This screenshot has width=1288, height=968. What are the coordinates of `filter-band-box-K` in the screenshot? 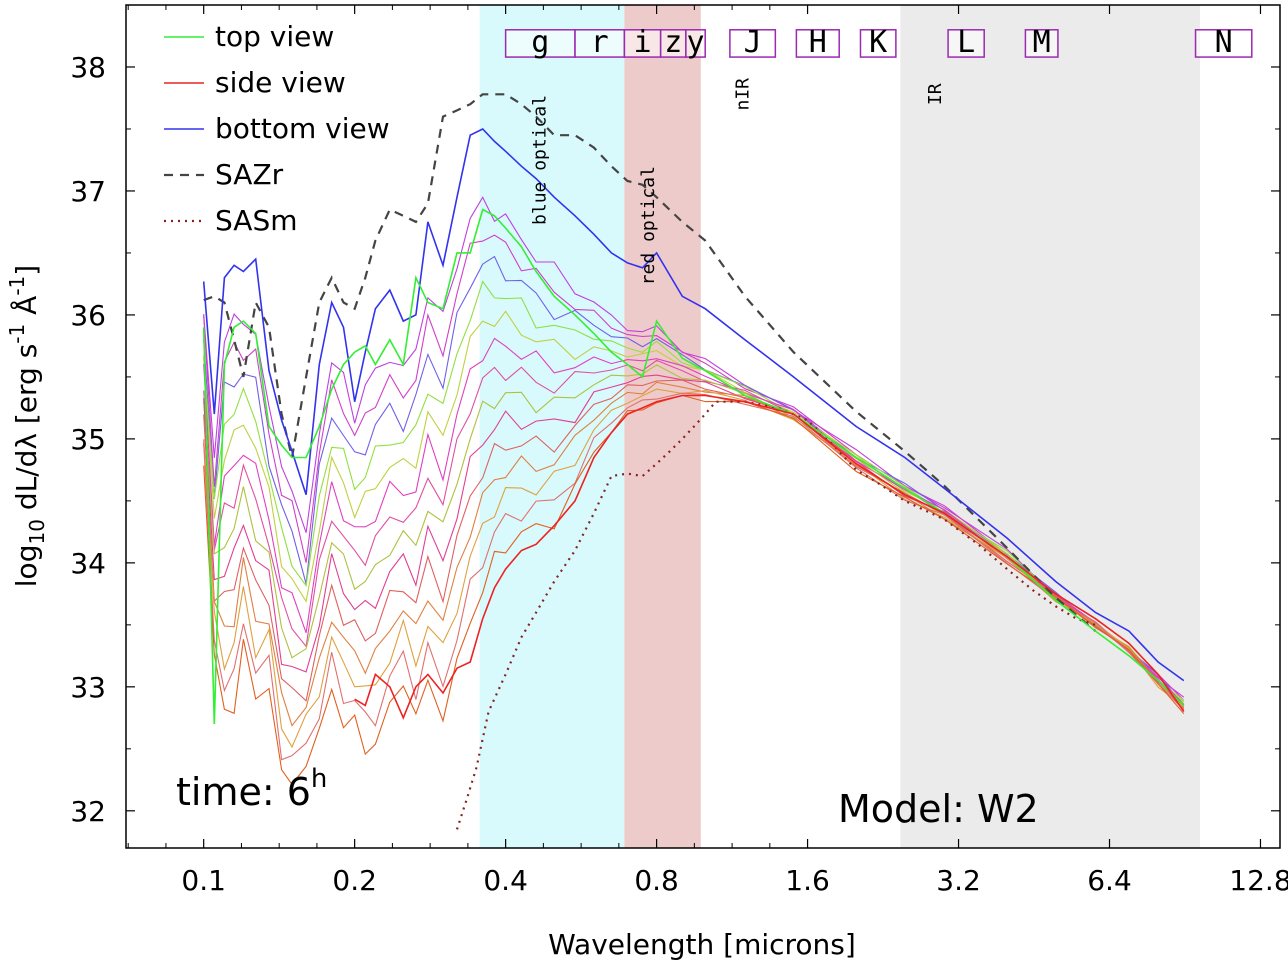 It's located at (878, 43).